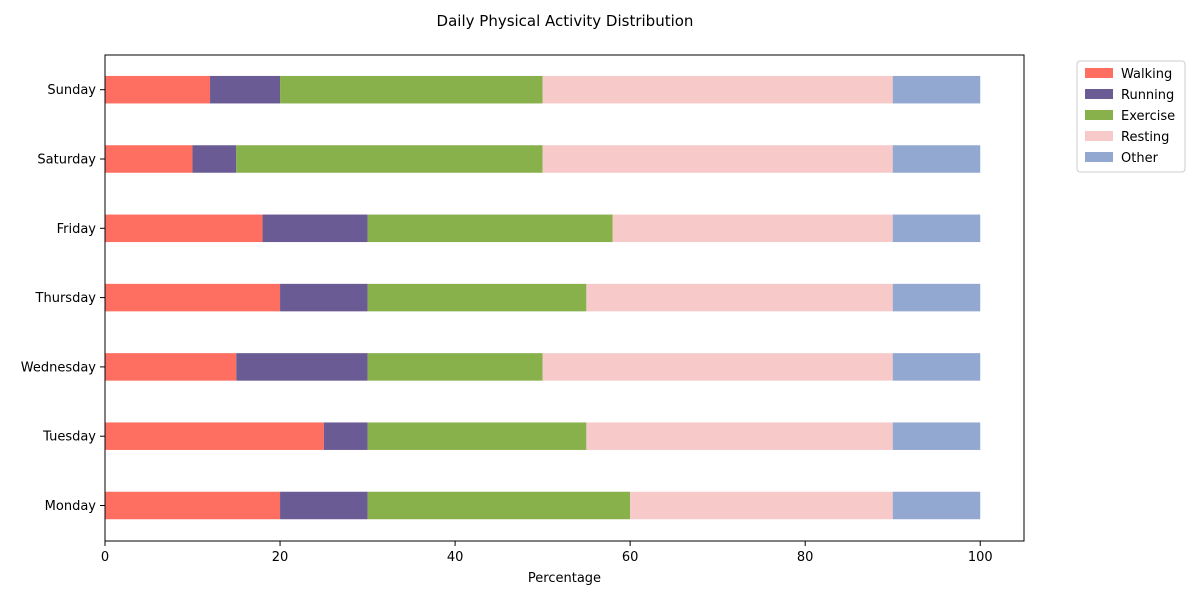  Describe the element at coordinates (805, 557) in the screenshot. I see `x-tick-label: 80` at that location.